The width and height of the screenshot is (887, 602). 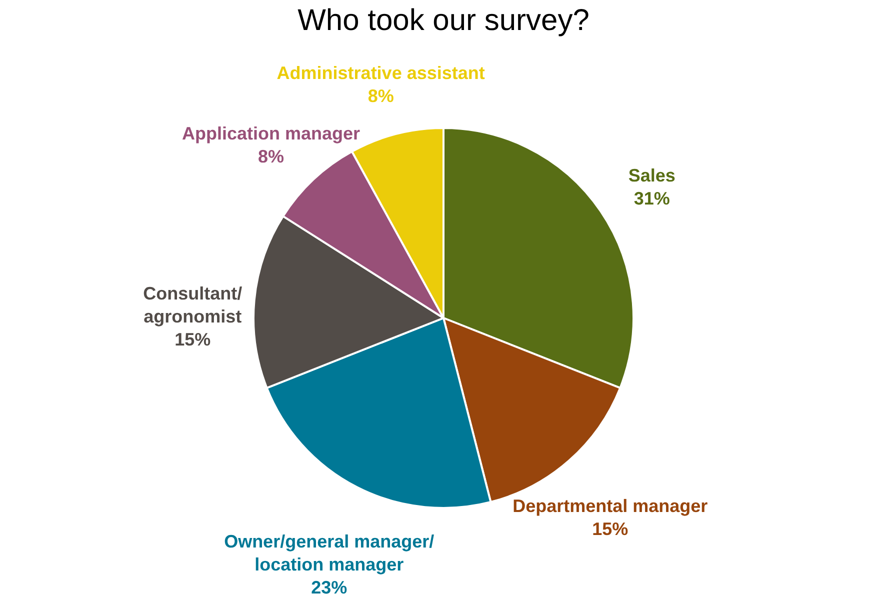 I want to click on slice-label: Application manager, so click(x=271, y=133).